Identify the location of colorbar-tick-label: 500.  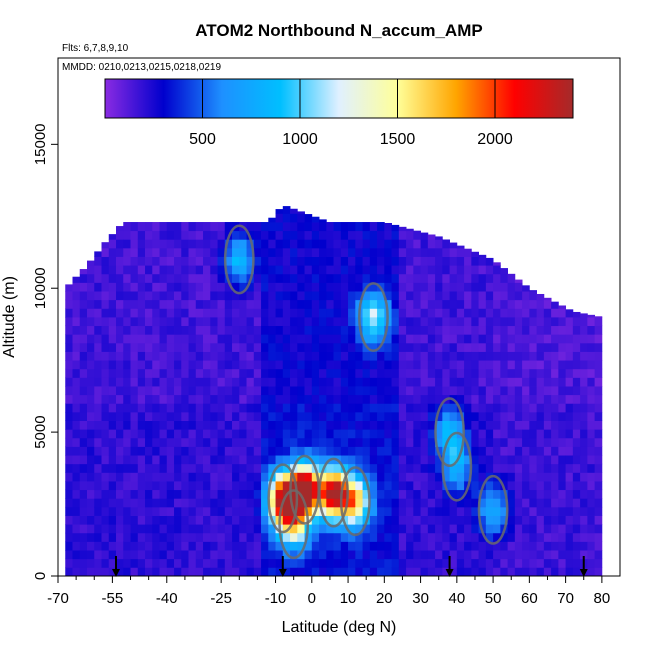
(202, 139).